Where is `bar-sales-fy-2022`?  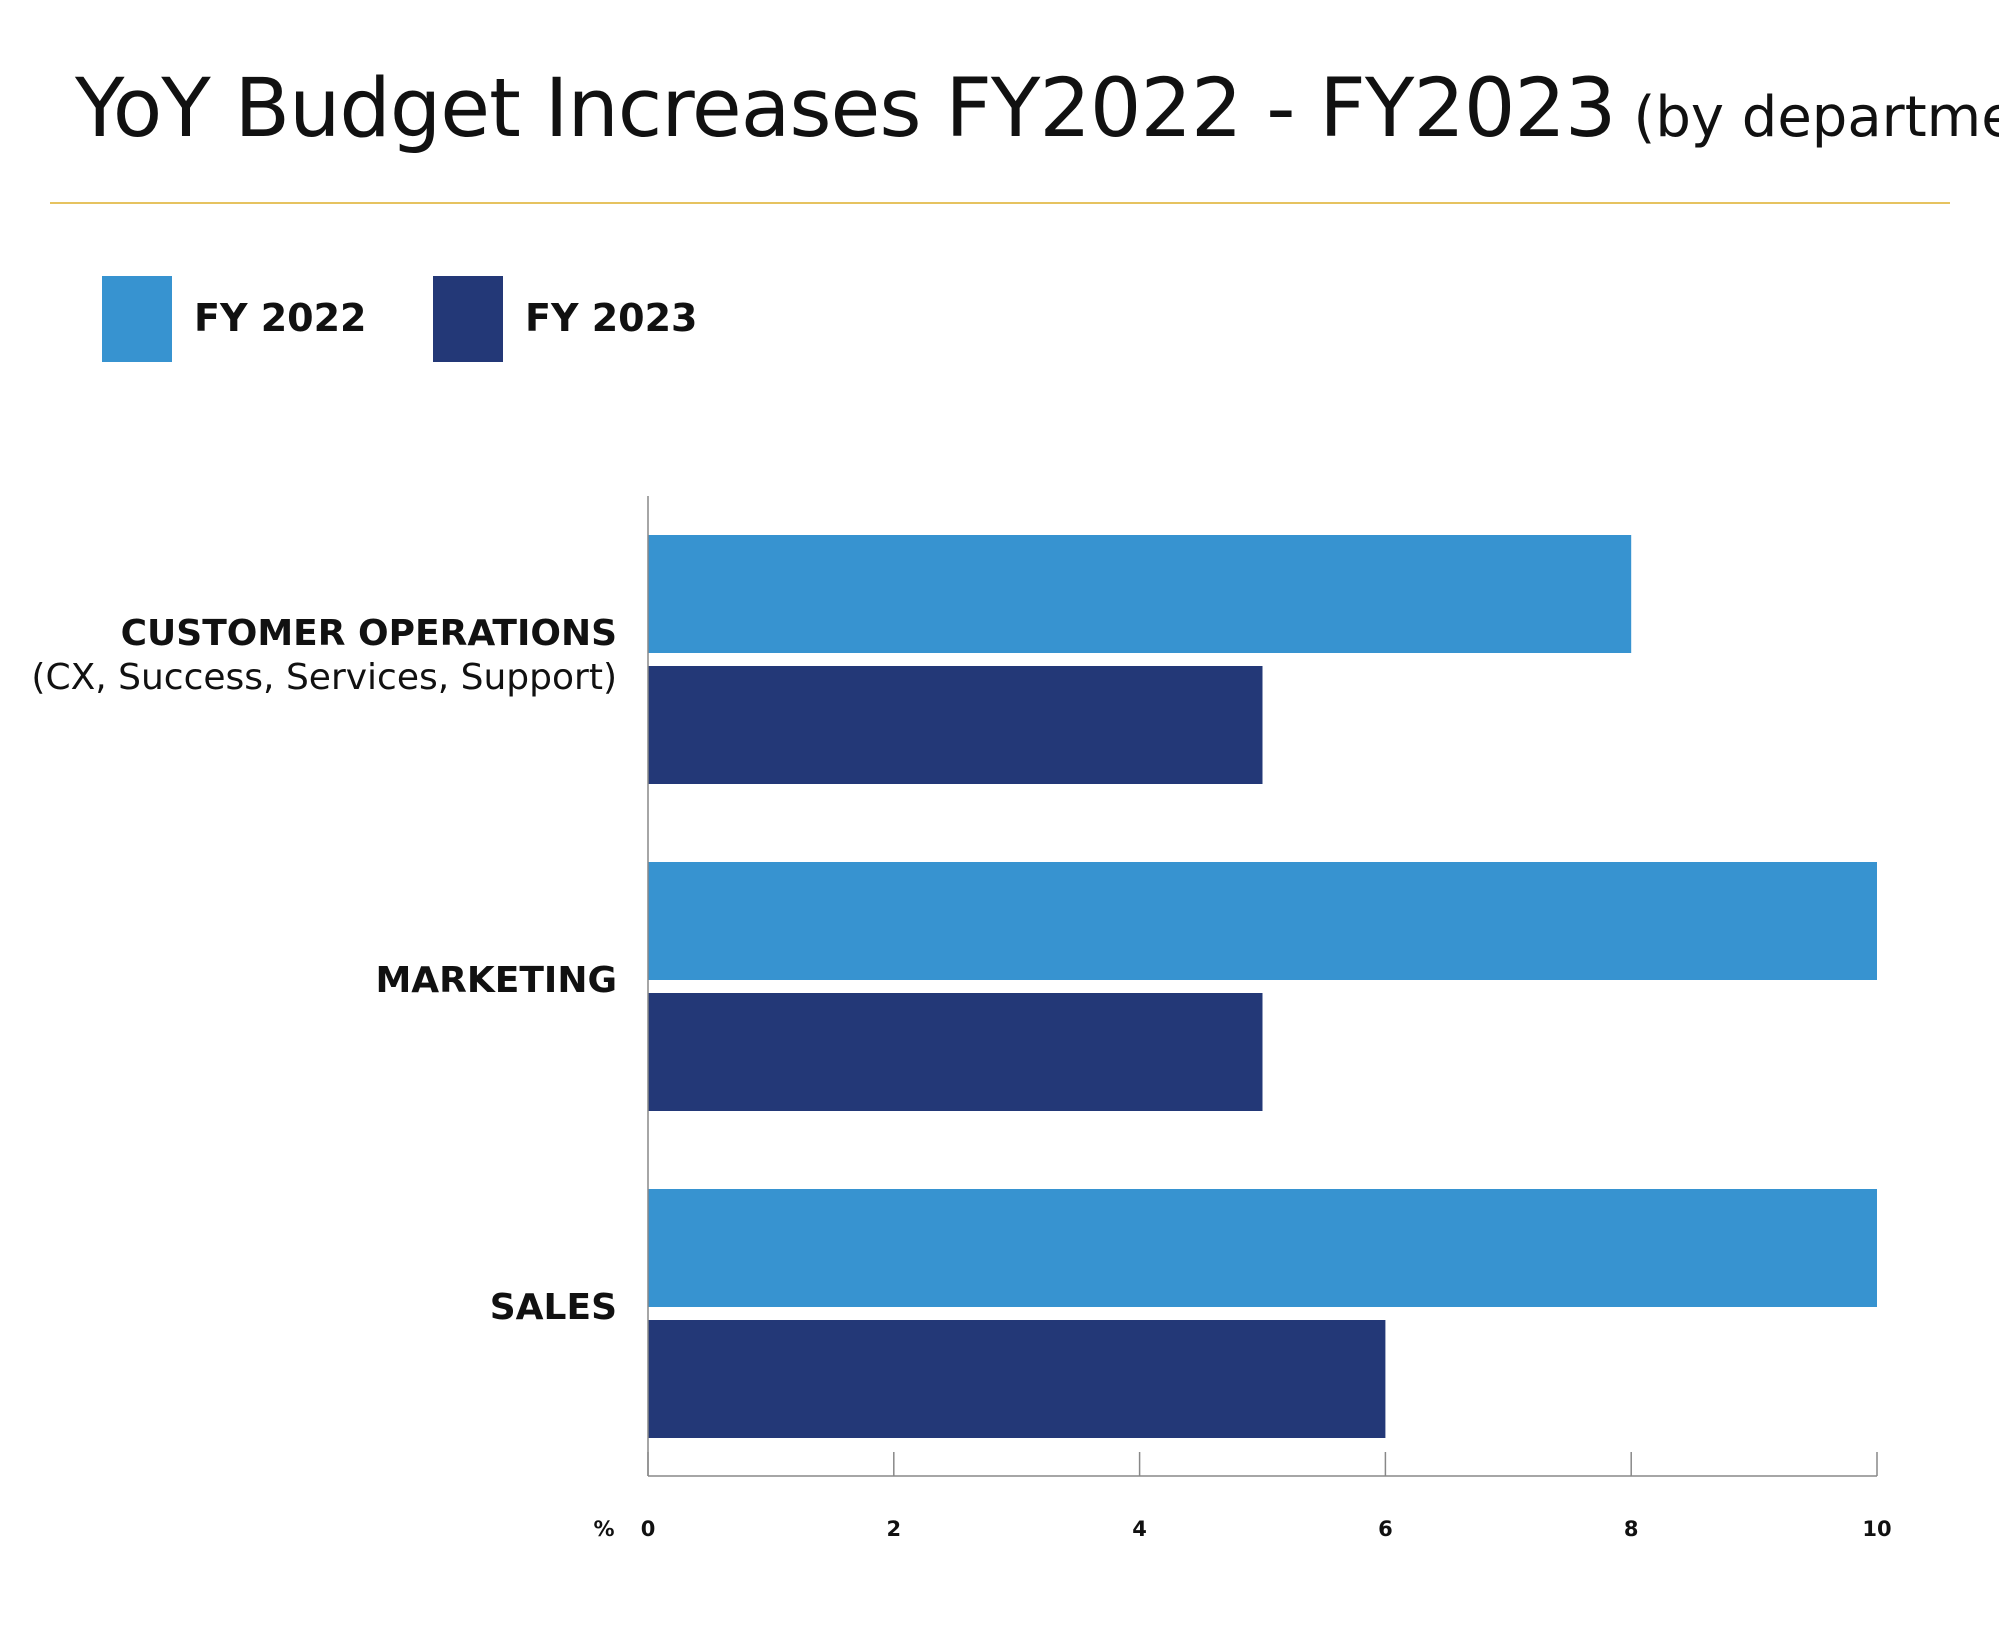
bar-sales-fy-2022 is located at coordinates (1262, 1248).